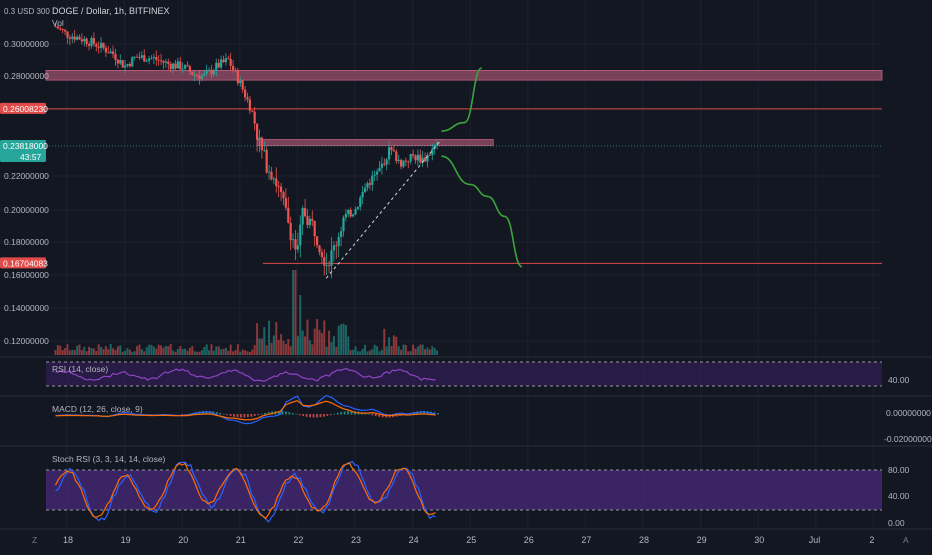  What do you see at coordinates (478, 374) in the screenshot?
I see `rsi-pane: RSI (14, close) 40.00` at bounding box center [478, 374].